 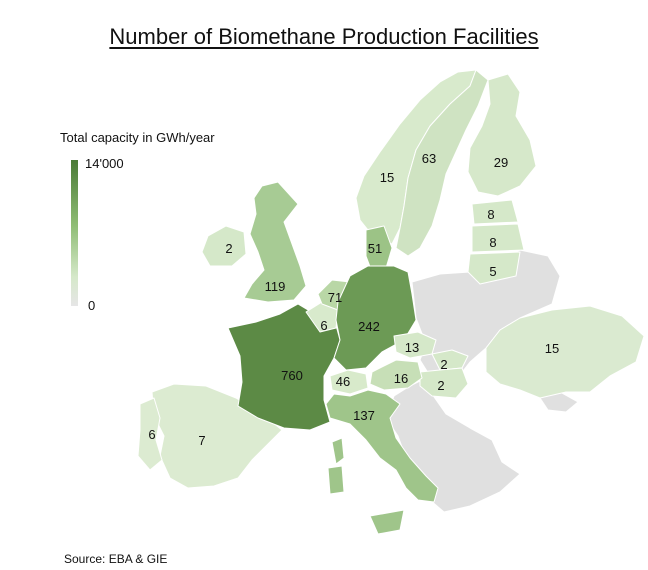 I want to click on region-sicily, so click(x=387, y=522).